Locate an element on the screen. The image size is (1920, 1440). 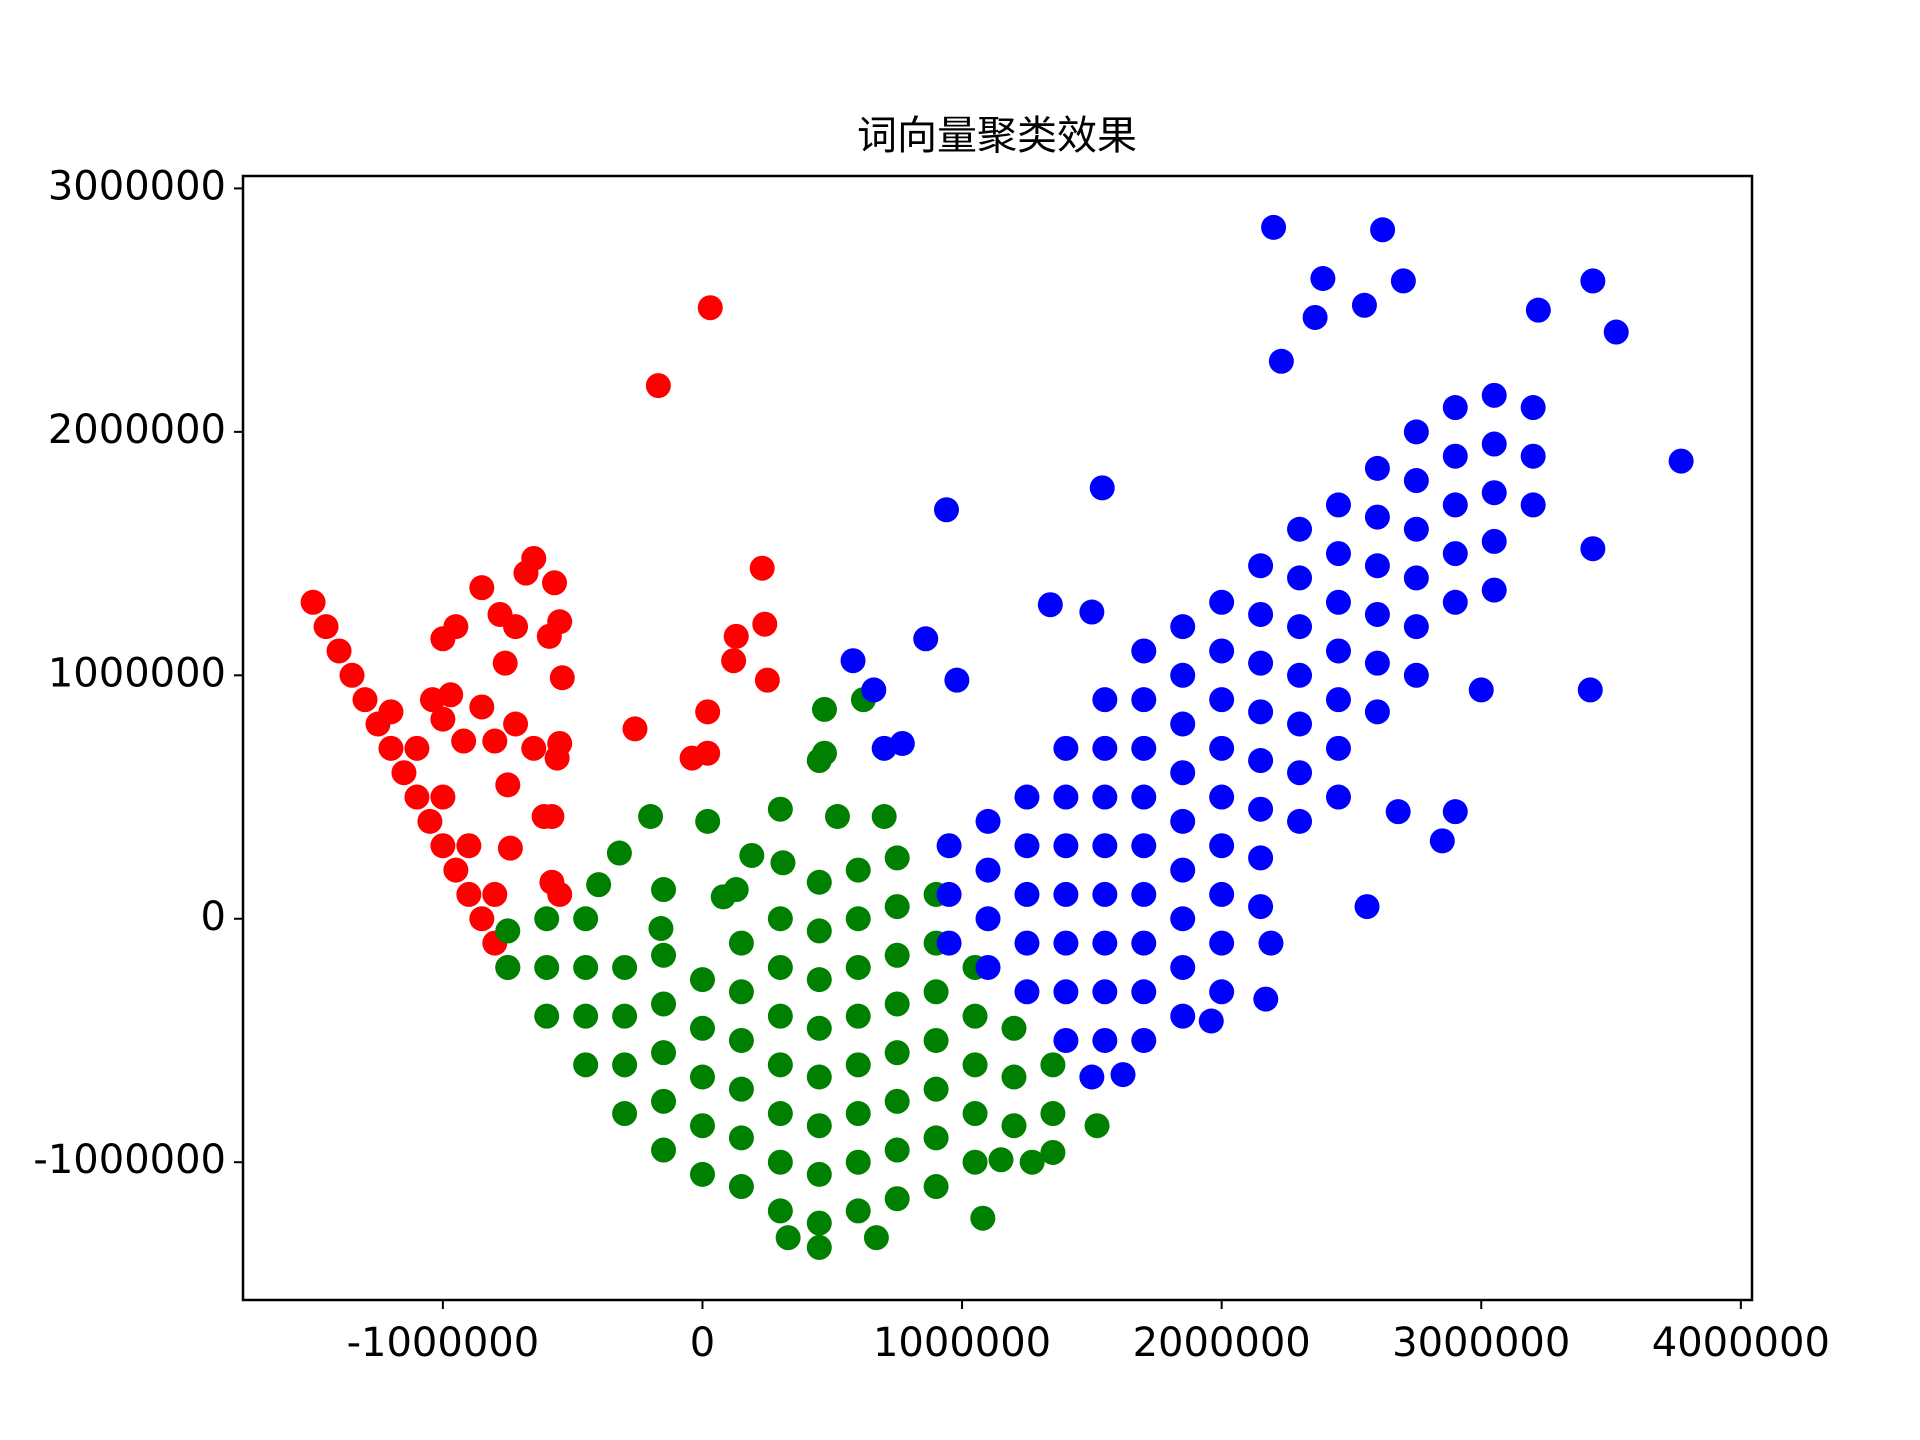
series is located at coordinates (540, 637).